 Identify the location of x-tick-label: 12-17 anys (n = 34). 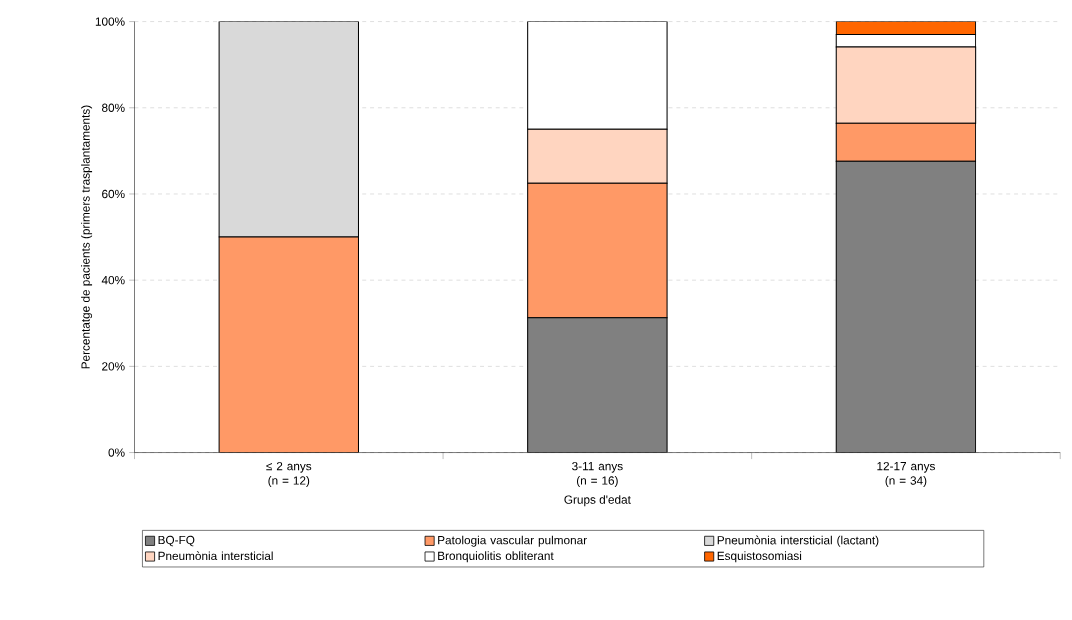
(906, 474).